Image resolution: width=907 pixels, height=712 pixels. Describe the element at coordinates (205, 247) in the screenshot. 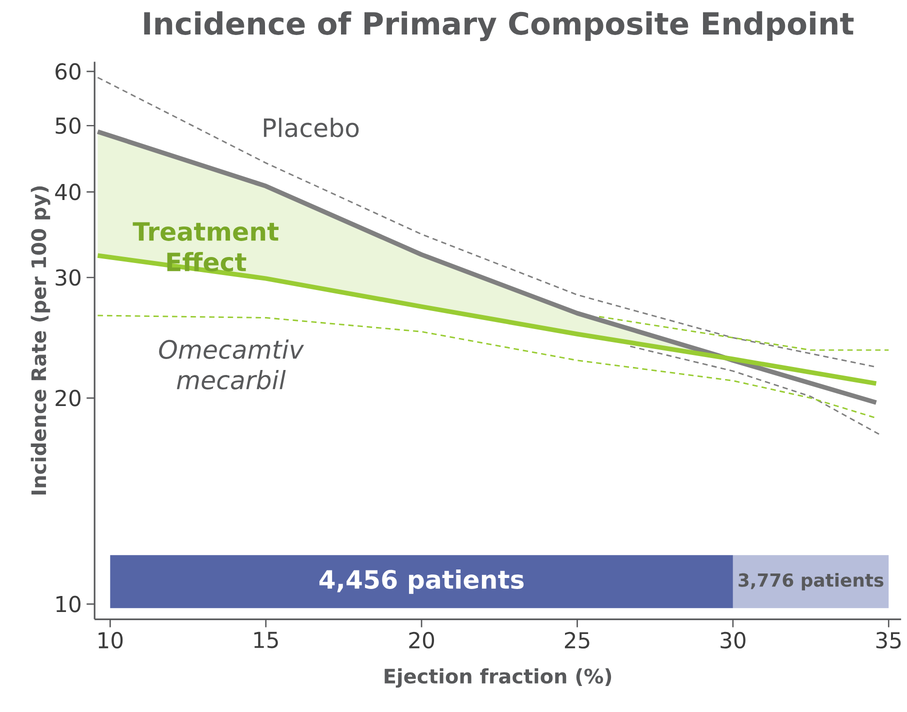

I see `annotation: Treatment Effect` at that location.